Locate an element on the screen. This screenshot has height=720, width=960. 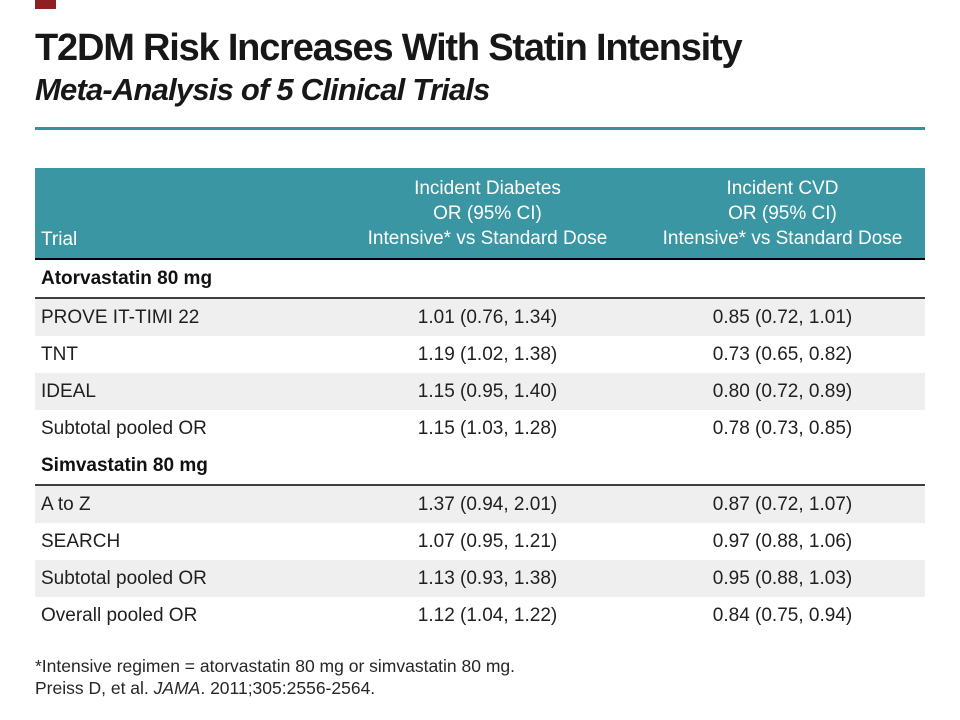
accent-bar is located at coordinates (45, 4).